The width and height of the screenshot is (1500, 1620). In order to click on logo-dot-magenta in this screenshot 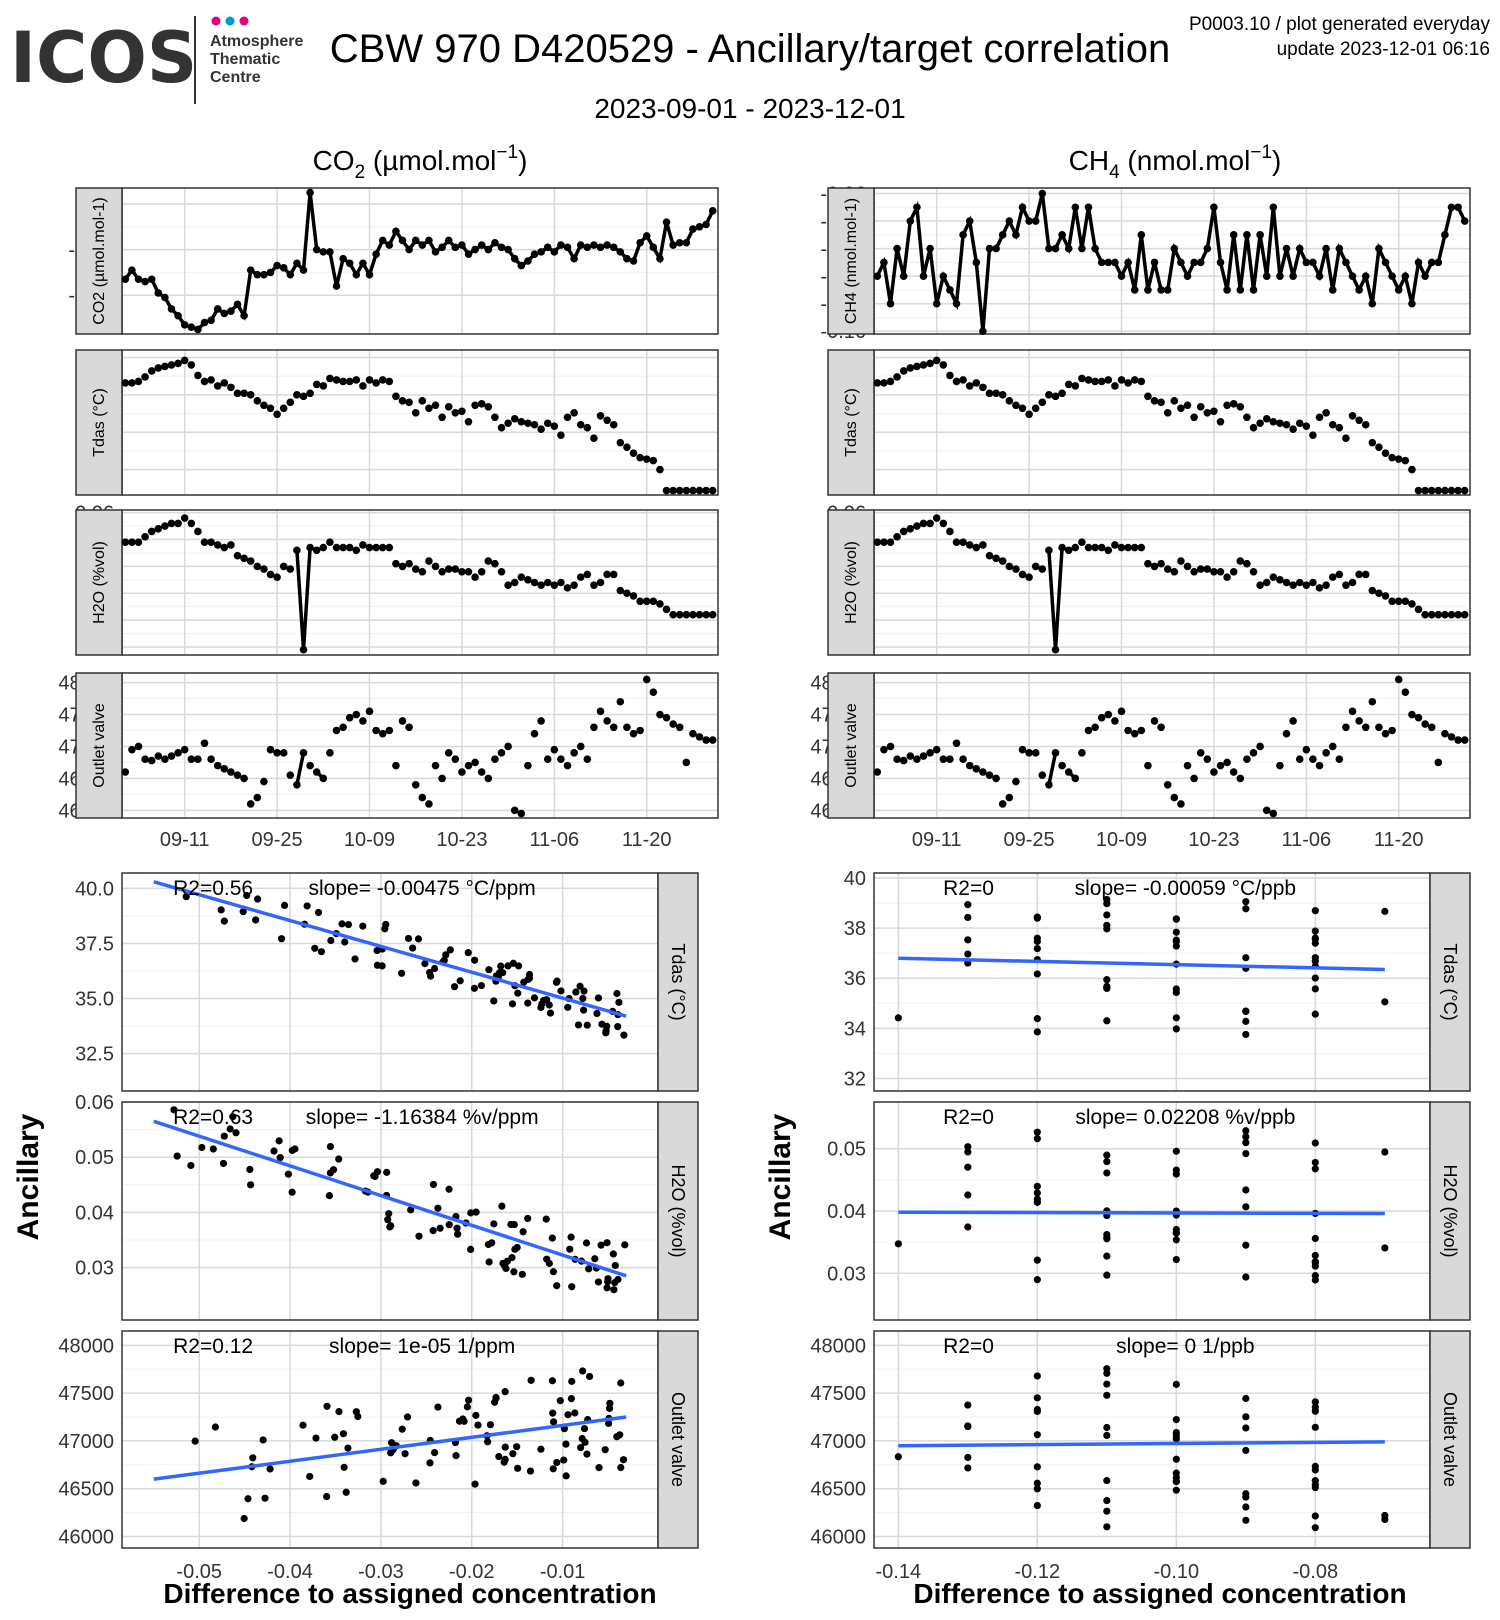, I will do `click(216, 21)`.